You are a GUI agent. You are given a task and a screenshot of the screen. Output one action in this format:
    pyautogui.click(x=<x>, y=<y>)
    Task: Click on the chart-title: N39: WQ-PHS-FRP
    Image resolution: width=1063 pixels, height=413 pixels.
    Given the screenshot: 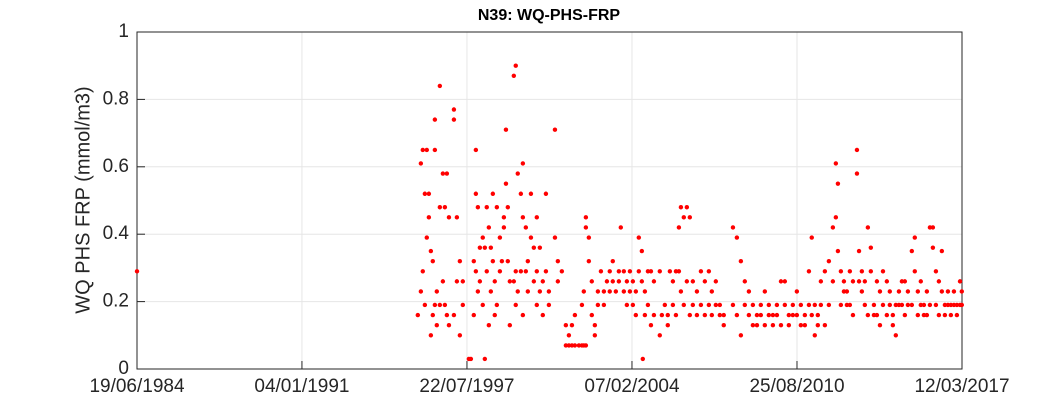 What is the action you would take?
    pyautogui.click(x=549, y=15)
    